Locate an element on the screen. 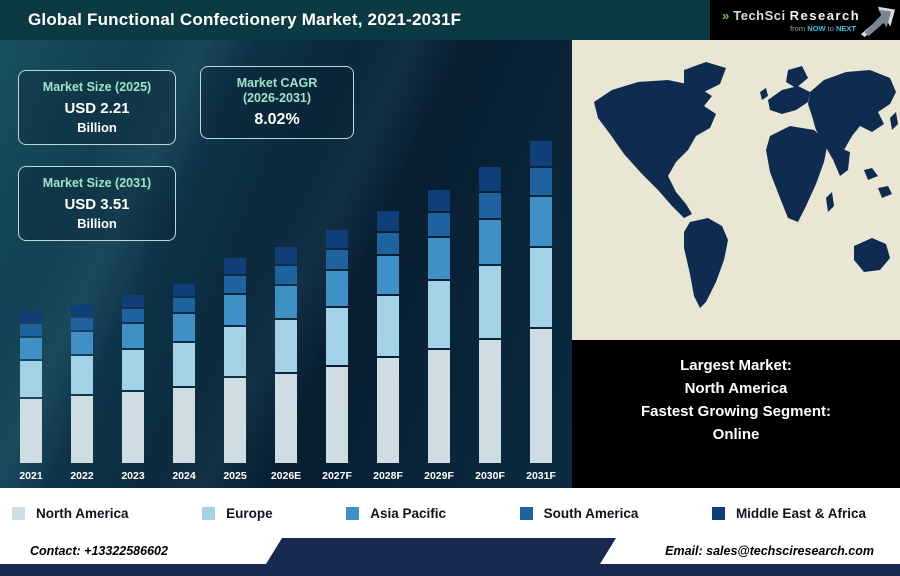 This screenshot has width=900, height=576. legend-item-south-america: South America is located at coordinates (578, 513).